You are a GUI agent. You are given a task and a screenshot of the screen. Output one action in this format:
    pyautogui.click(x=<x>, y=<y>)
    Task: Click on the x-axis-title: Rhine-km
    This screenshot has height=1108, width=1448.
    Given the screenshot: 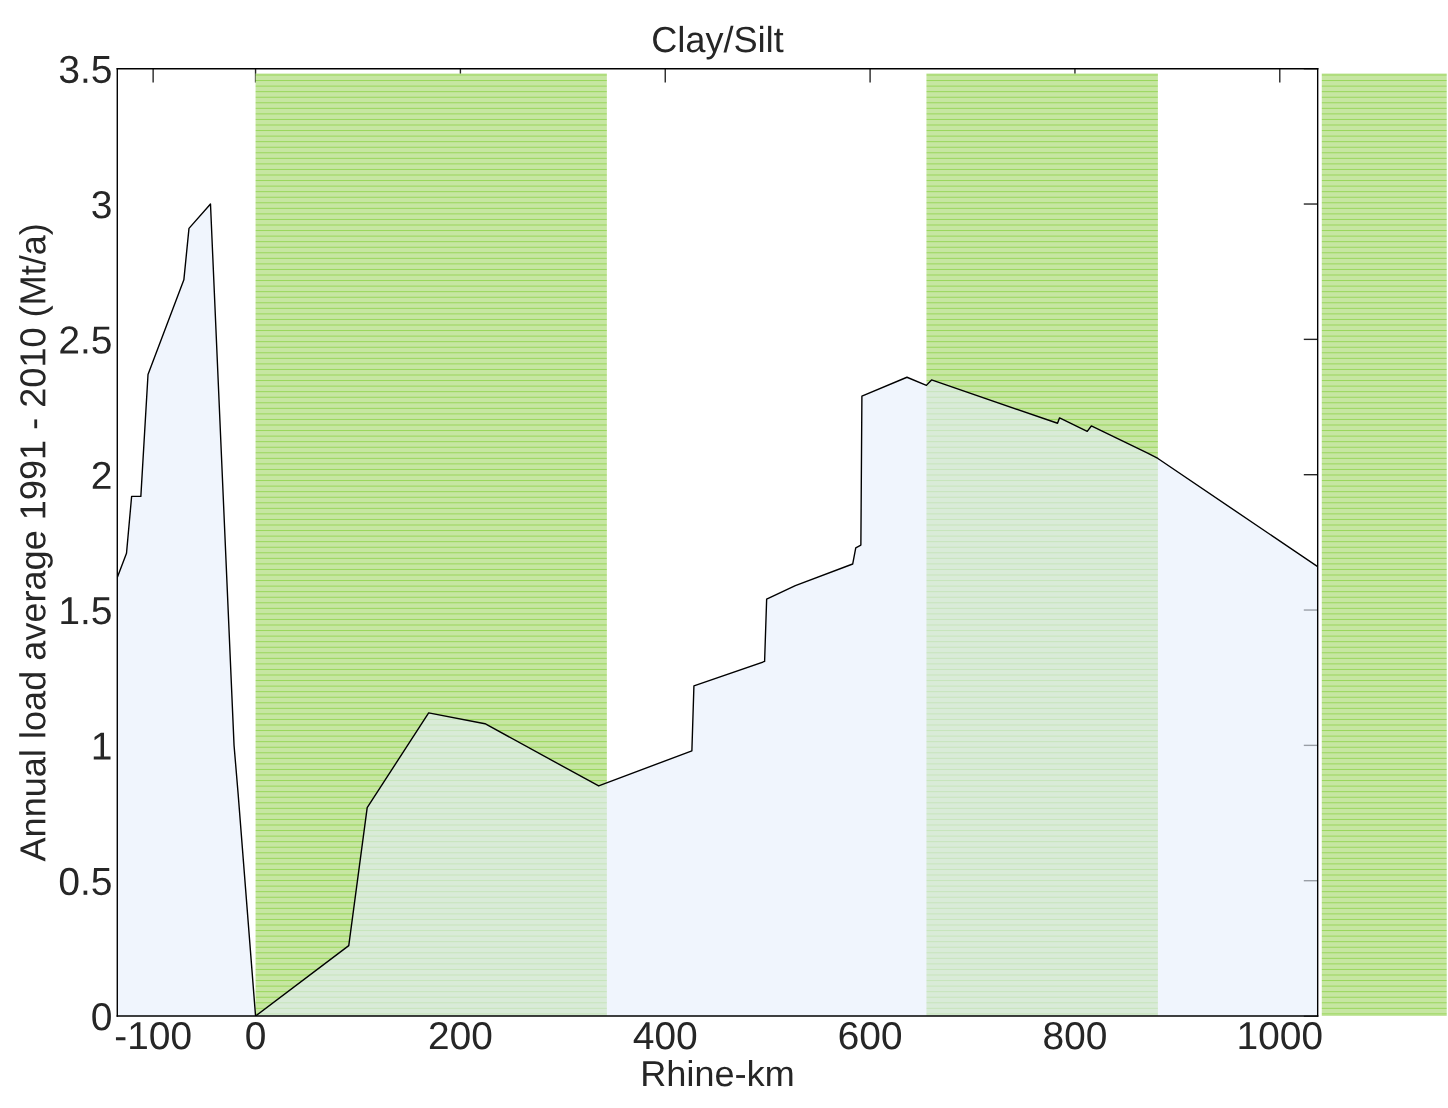 What is the action you would take?
    pyautogui.click(x=718, y=1073)
    